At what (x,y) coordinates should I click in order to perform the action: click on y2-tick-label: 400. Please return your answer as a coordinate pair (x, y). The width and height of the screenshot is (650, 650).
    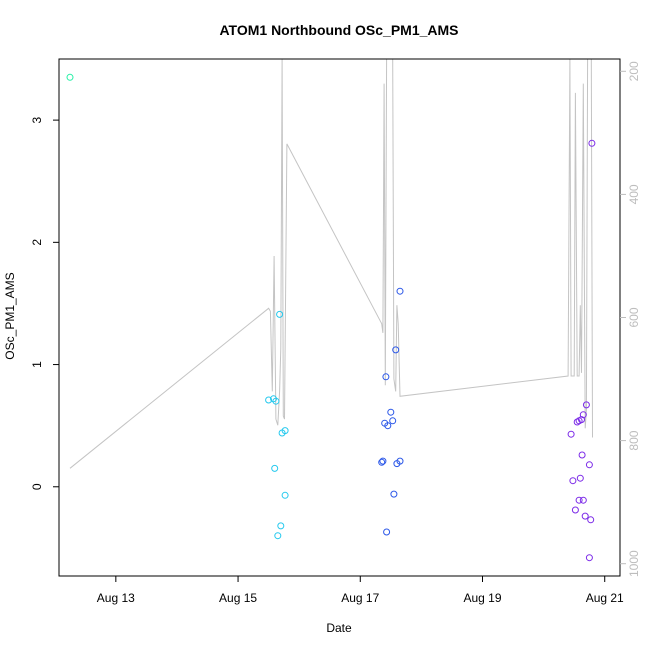
    Looking at the image, I should click on (634, 194).